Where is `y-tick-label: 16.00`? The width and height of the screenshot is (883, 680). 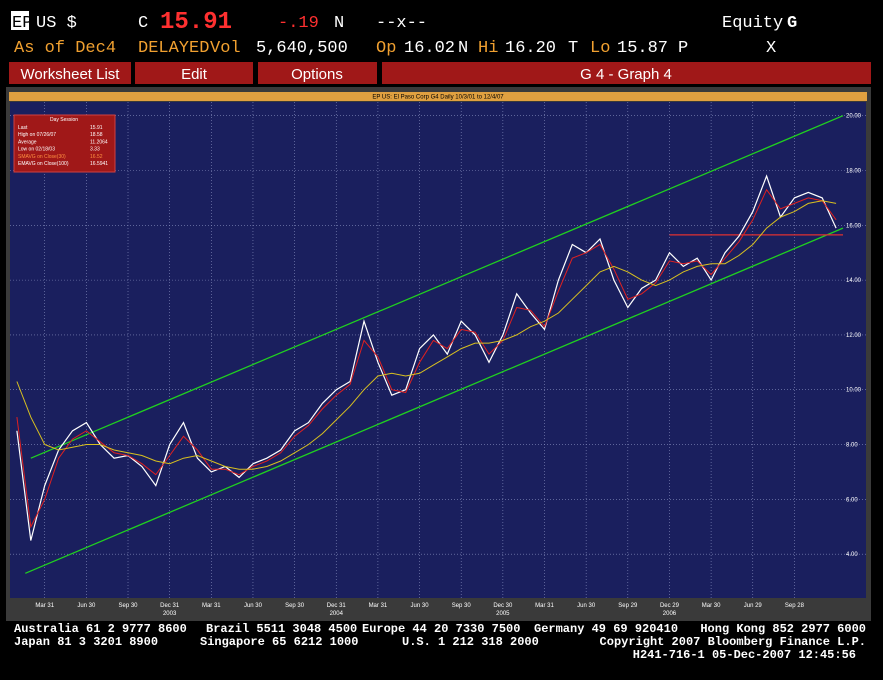
y-tick-label: 16.00 is located at coordinates (854, 226).